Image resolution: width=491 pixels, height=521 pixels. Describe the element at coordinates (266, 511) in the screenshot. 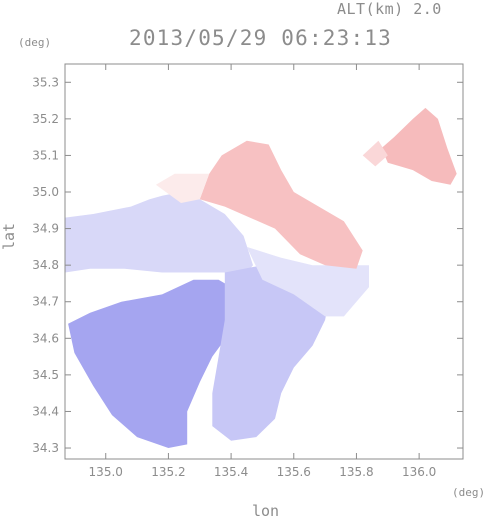

I see `x-axis-label: lon` at that location.